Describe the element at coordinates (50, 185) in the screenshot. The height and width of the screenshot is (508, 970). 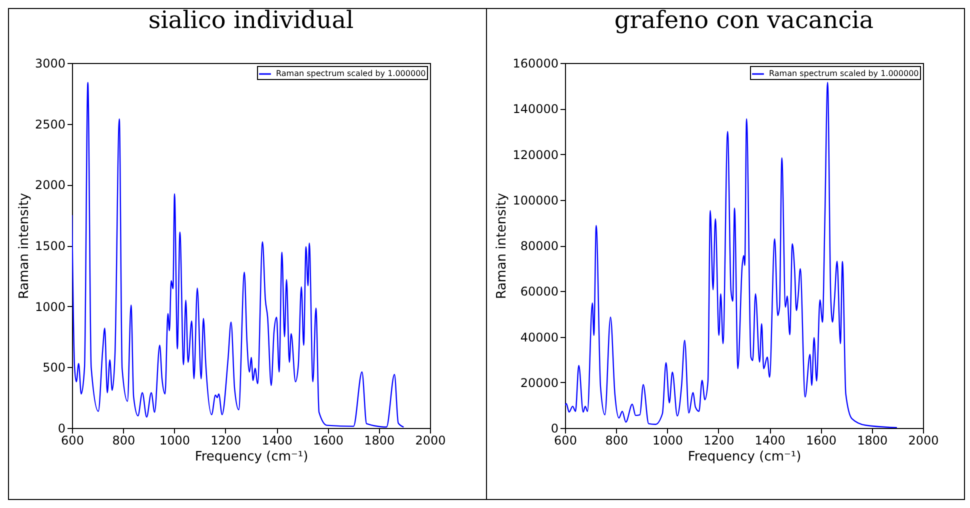
I see `y-tick-label: 2000` at that location.